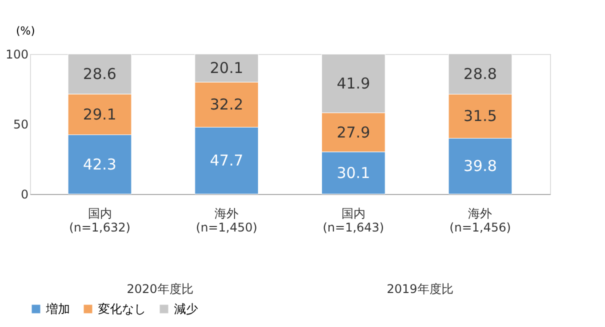 The width and height of the screenshot is (605, 327). Describe the element at coordinates (227, 161) in the screenshot. I see `data-label: 47.7` at that location.